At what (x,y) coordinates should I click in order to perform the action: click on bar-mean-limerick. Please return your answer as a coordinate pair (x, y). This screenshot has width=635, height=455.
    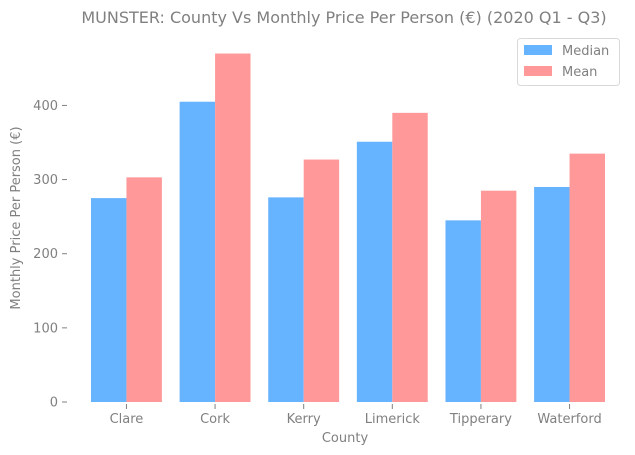
    Looking at the image, I should click on (410, 257).